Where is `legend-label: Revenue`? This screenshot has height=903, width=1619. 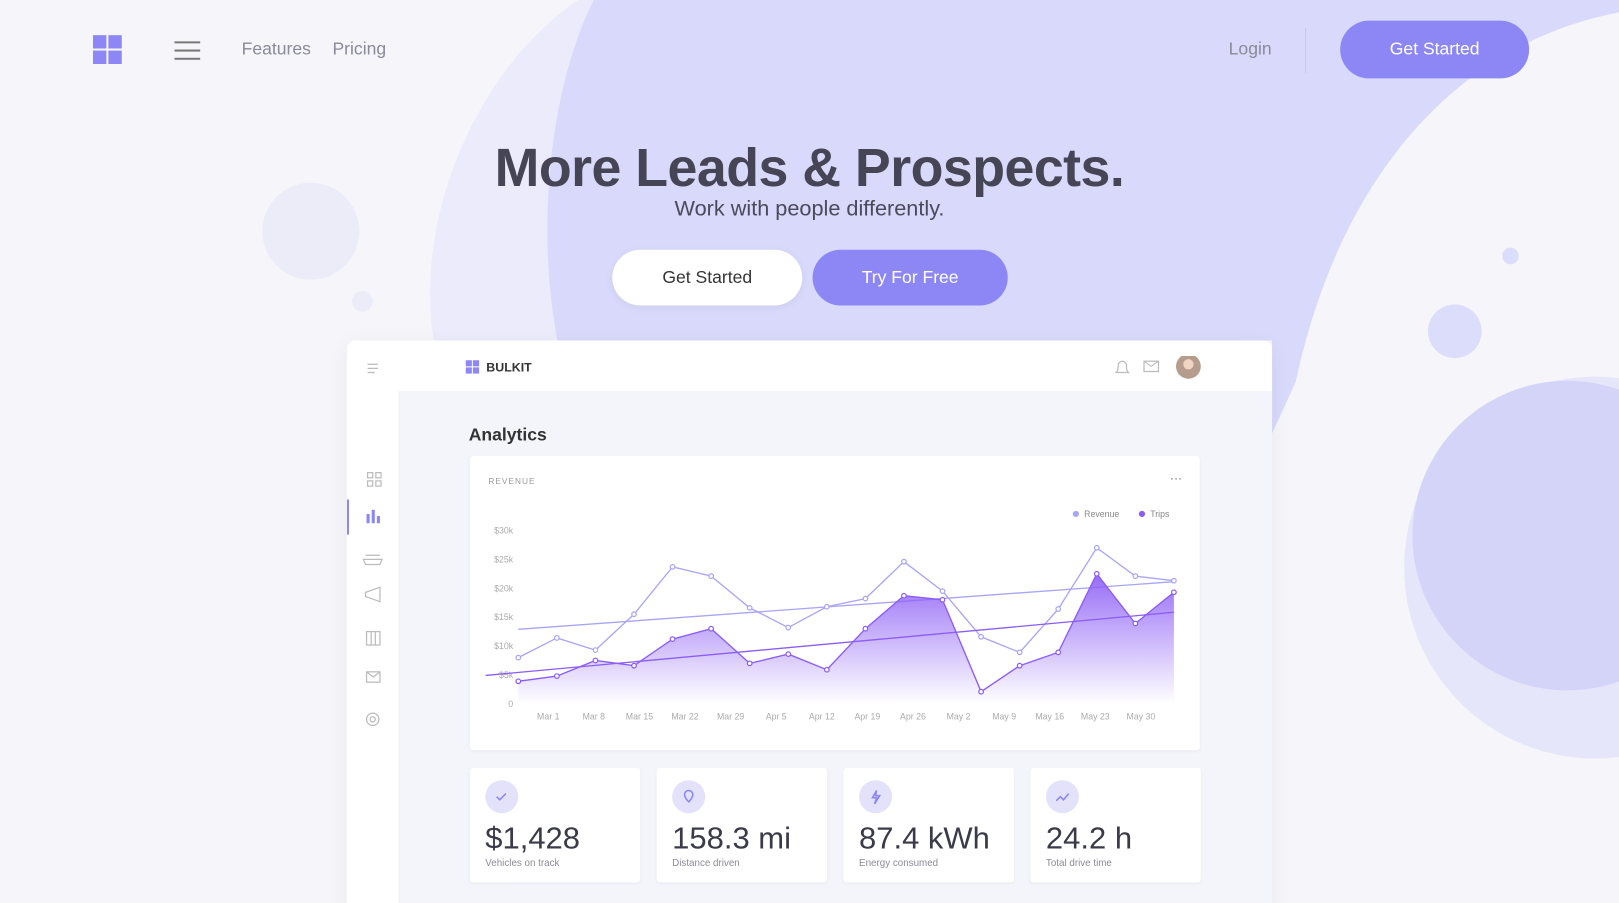
legend-label: Revenue is located at coordinates (1101, 514).